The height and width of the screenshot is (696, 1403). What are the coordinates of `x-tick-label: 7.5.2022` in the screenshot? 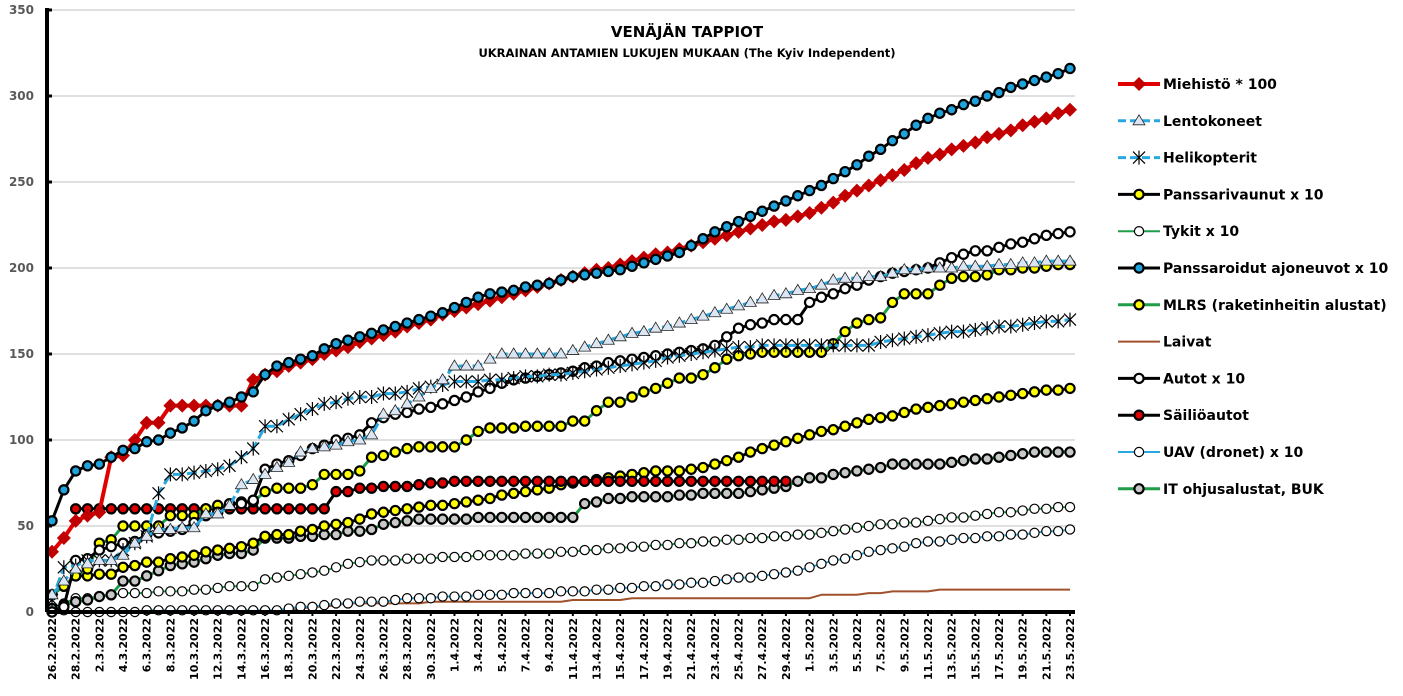 It's located at (881, 645).